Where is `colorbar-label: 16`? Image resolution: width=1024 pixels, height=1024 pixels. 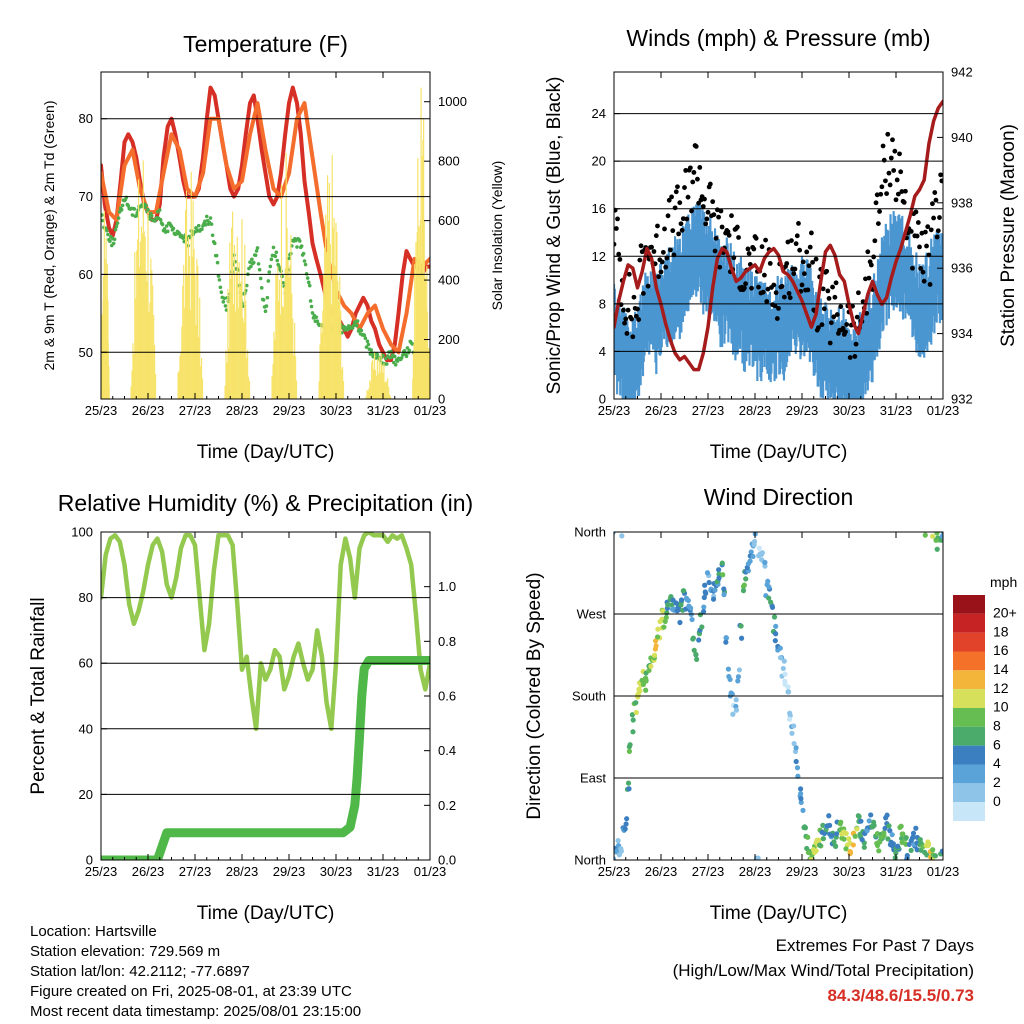 colorbar-label: 16 is located at coordinates (1001, 650).